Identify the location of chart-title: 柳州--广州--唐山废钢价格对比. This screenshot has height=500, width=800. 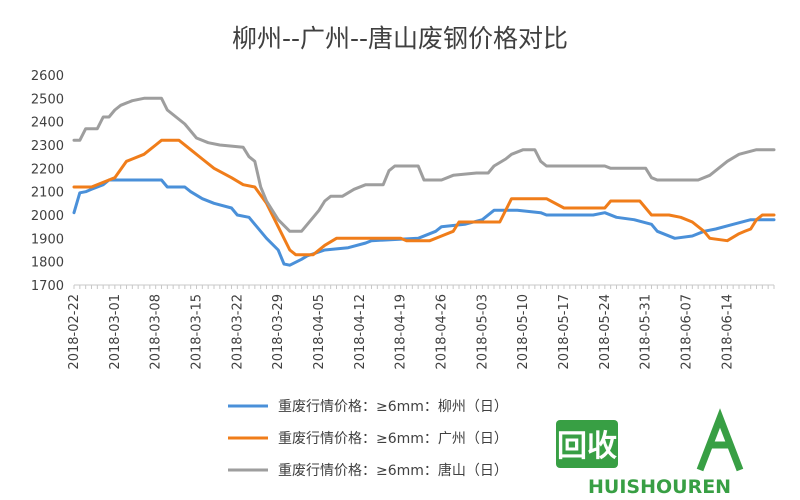
(400, 38).